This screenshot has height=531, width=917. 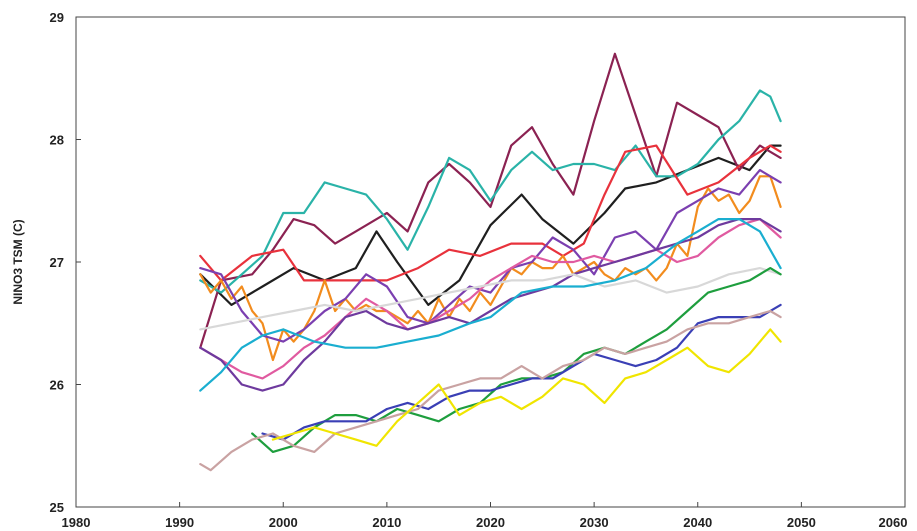 What do you see at coordinates (57, 140) in the screenshot?
I see `y-tick-label: 28` at bounding box center [57, 140].